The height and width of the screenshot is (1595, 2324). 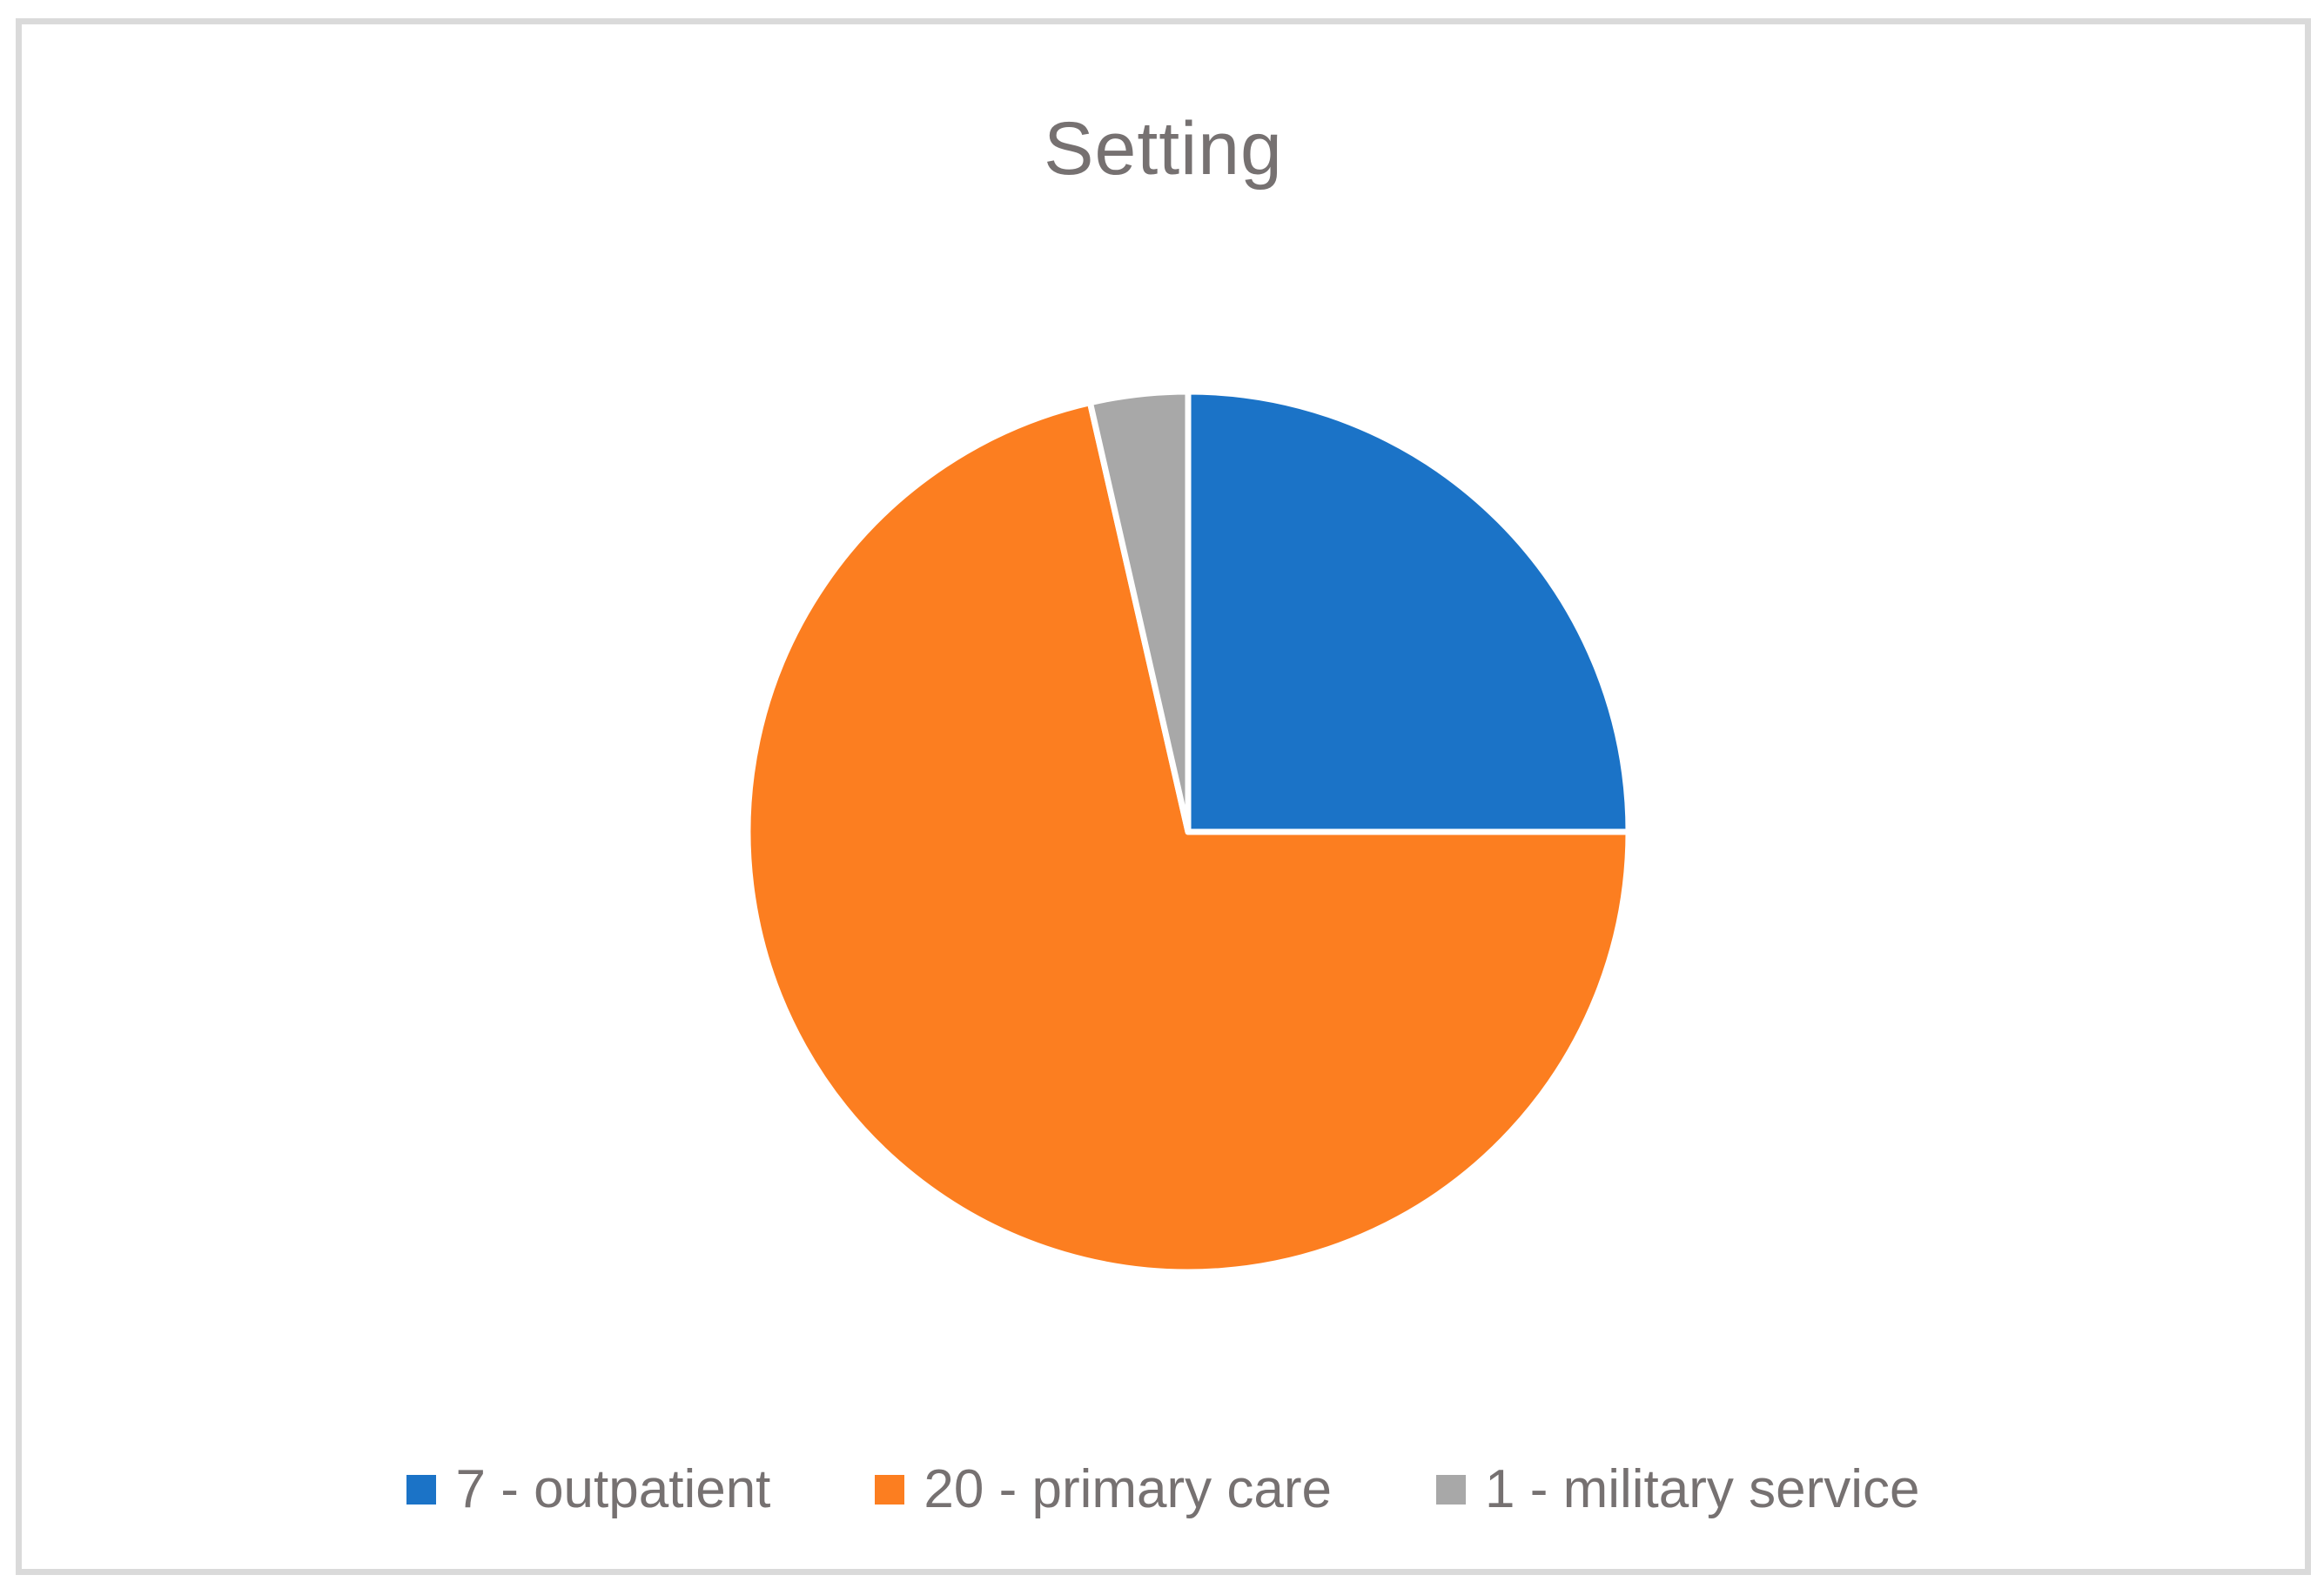 I want to click on legend-item-military-service: 1 - military service, so click(x=1678, y=1489).